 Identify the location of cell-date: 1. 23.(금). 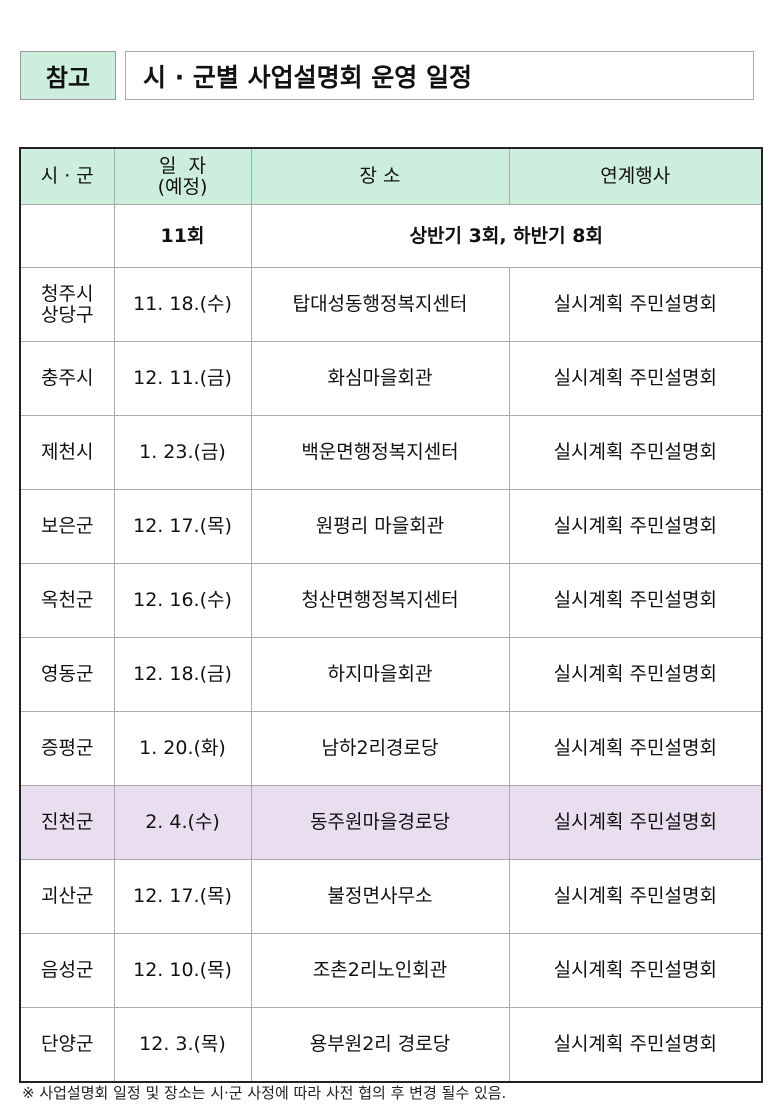
(182, 452).